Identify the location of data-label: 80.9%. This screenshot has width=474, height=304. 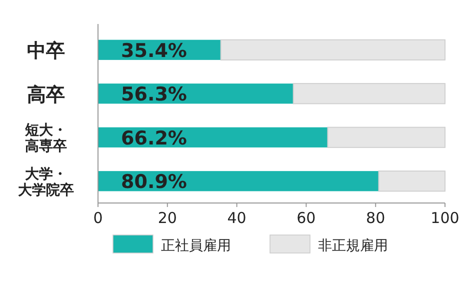
(154, 182).